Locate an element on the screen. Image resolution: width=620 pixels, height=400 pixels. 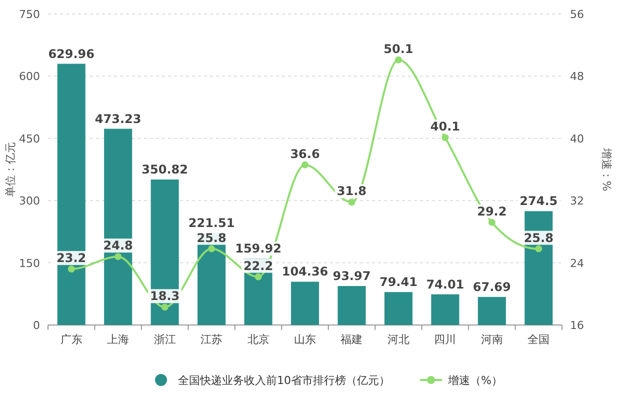
x-tick-label: 江苏 is located at coordinates (211, 339).